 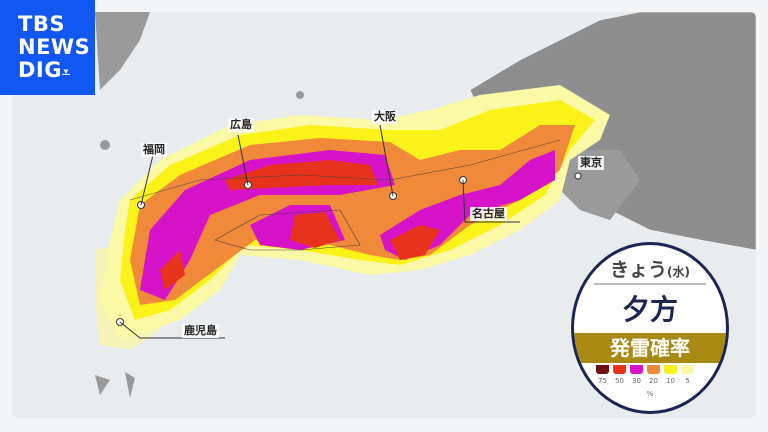 I want to click on day-text: きょう, so click(x=639, y=270).